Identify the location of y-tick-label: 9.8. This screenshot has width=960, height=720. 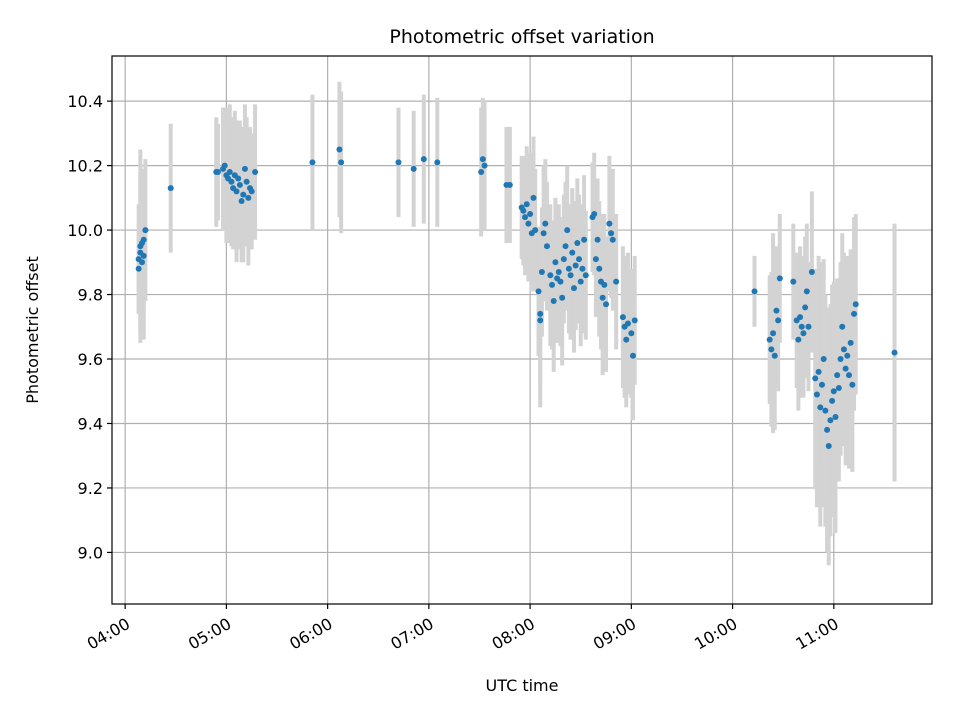
(90, 295).